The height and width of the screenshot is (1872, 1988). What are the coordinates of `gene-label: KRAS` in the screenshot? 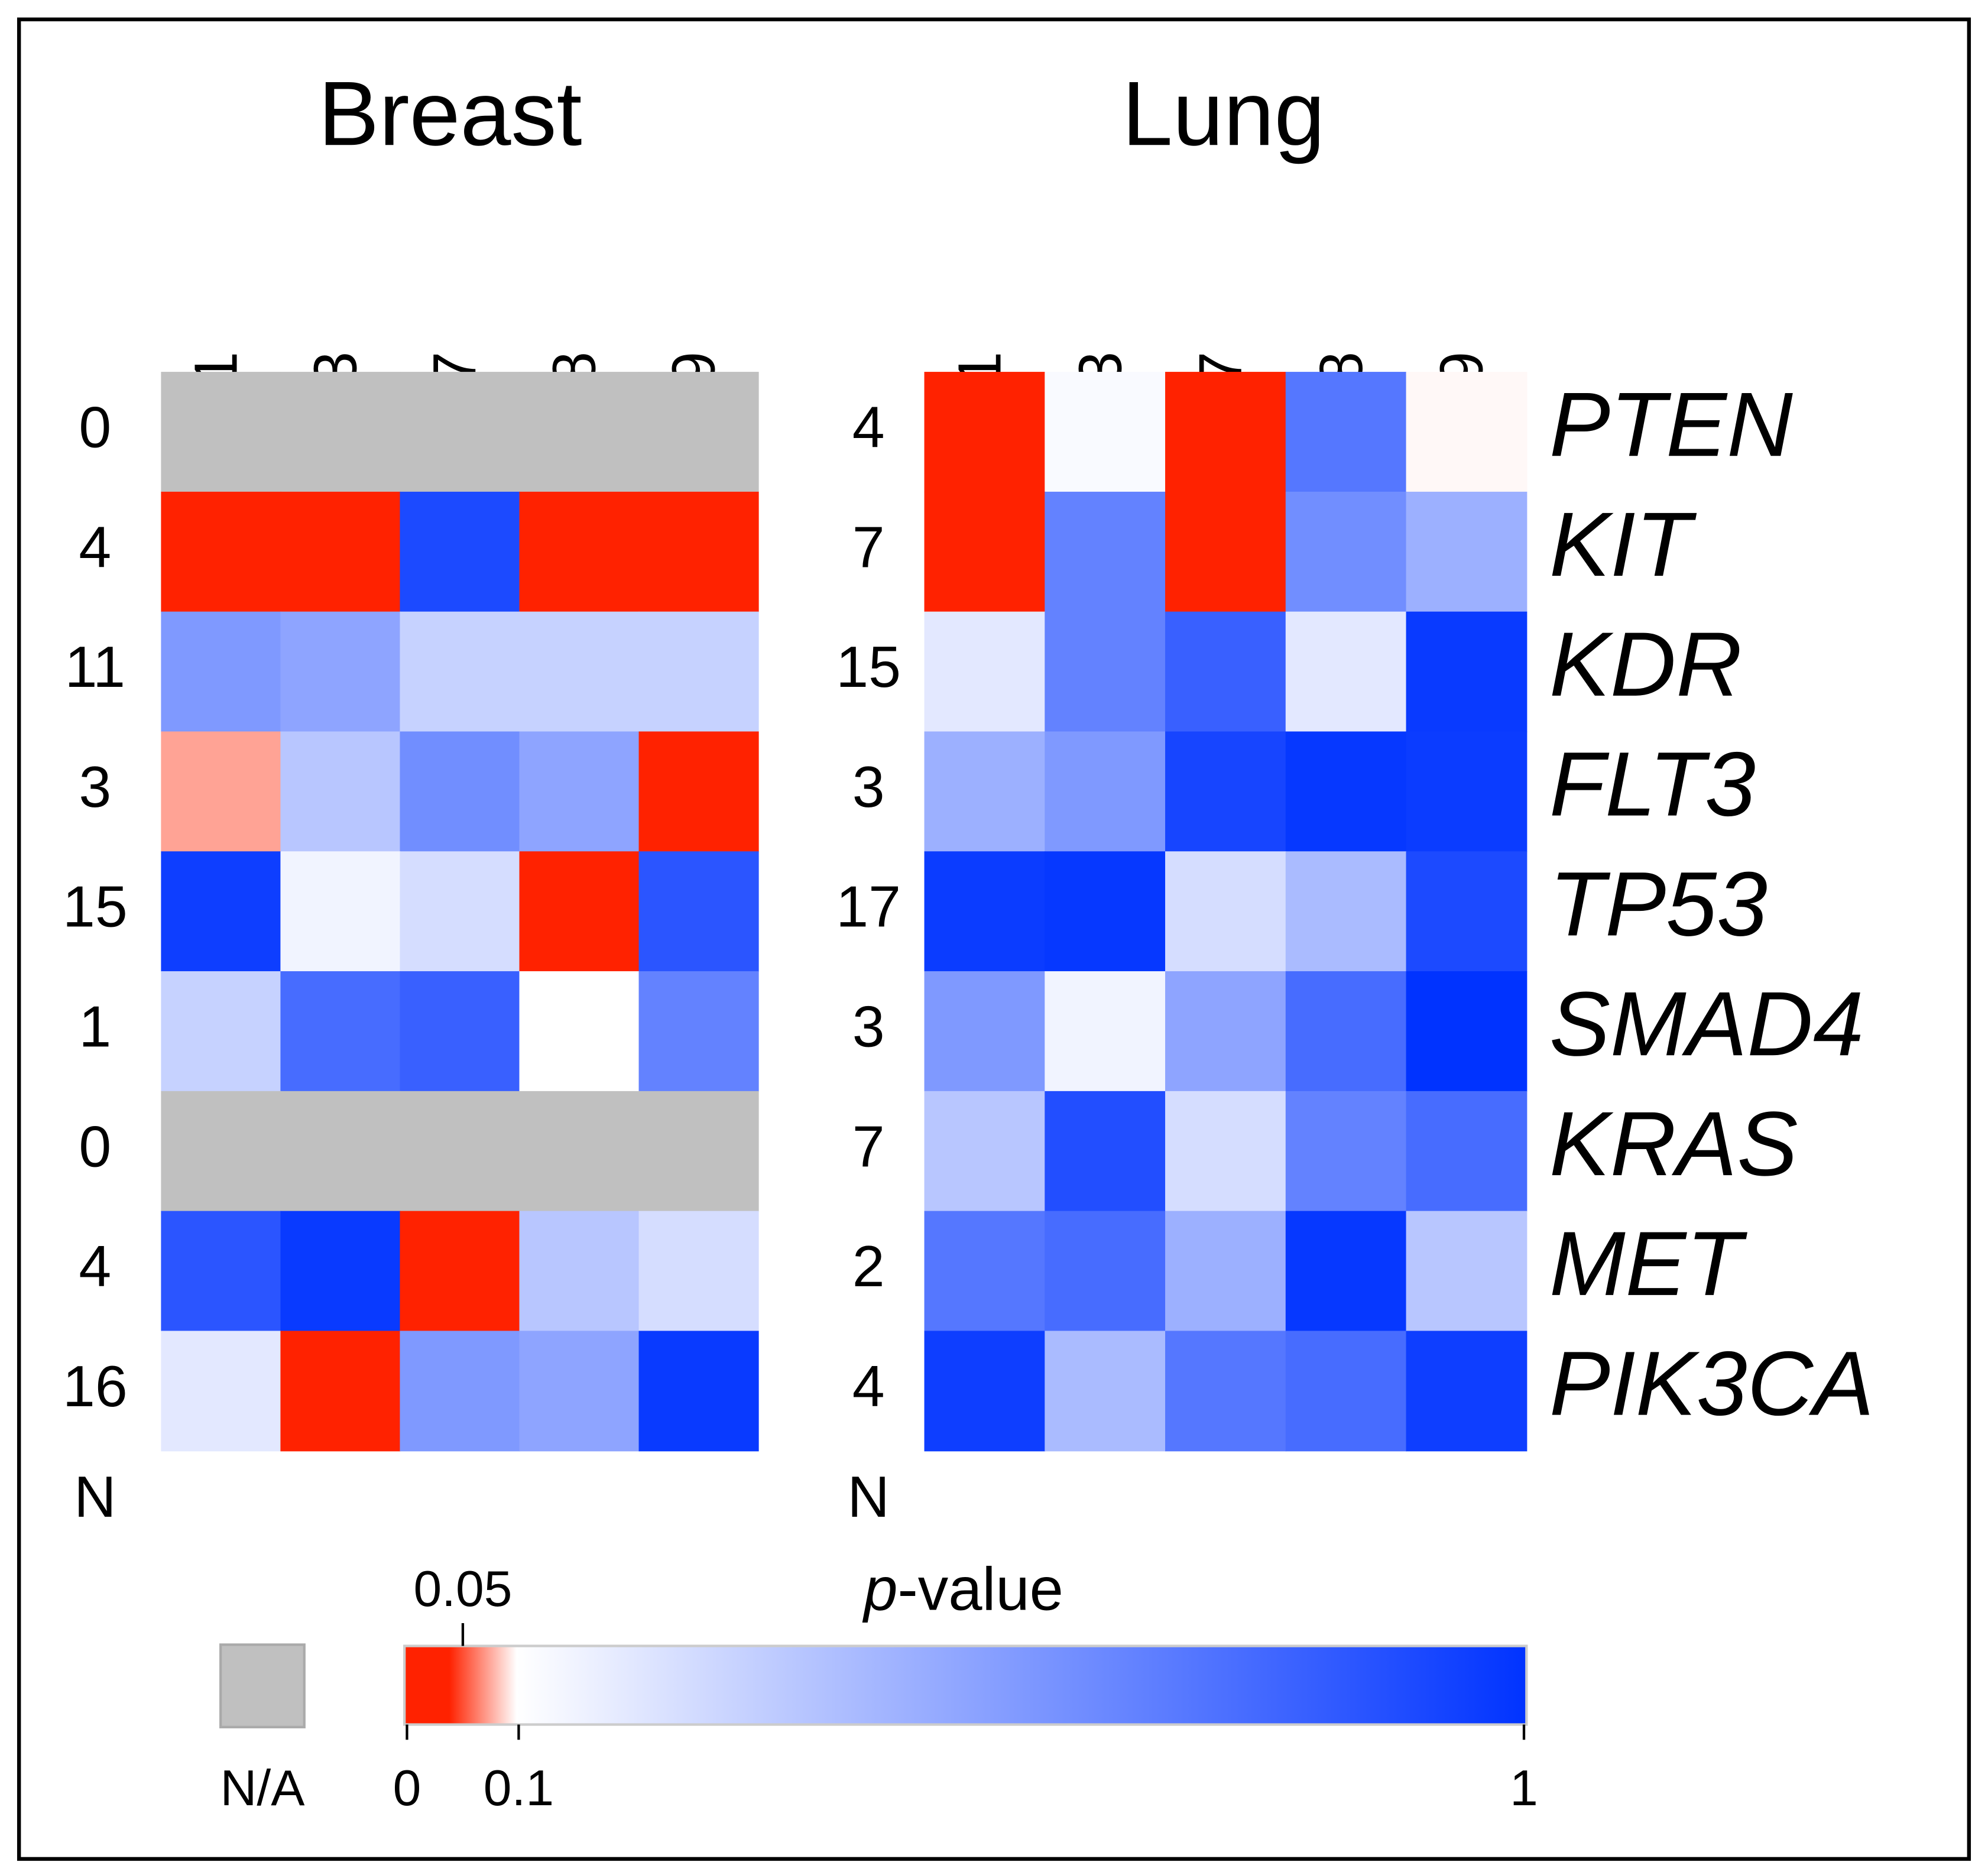 It's located at (1673, 1143).